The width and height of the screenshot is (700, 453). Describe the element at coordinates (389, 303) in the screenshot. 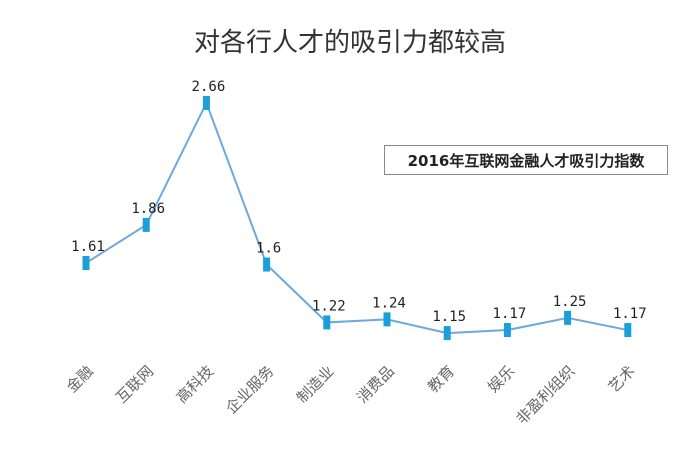

I see `data-label: 1.24` at that location.